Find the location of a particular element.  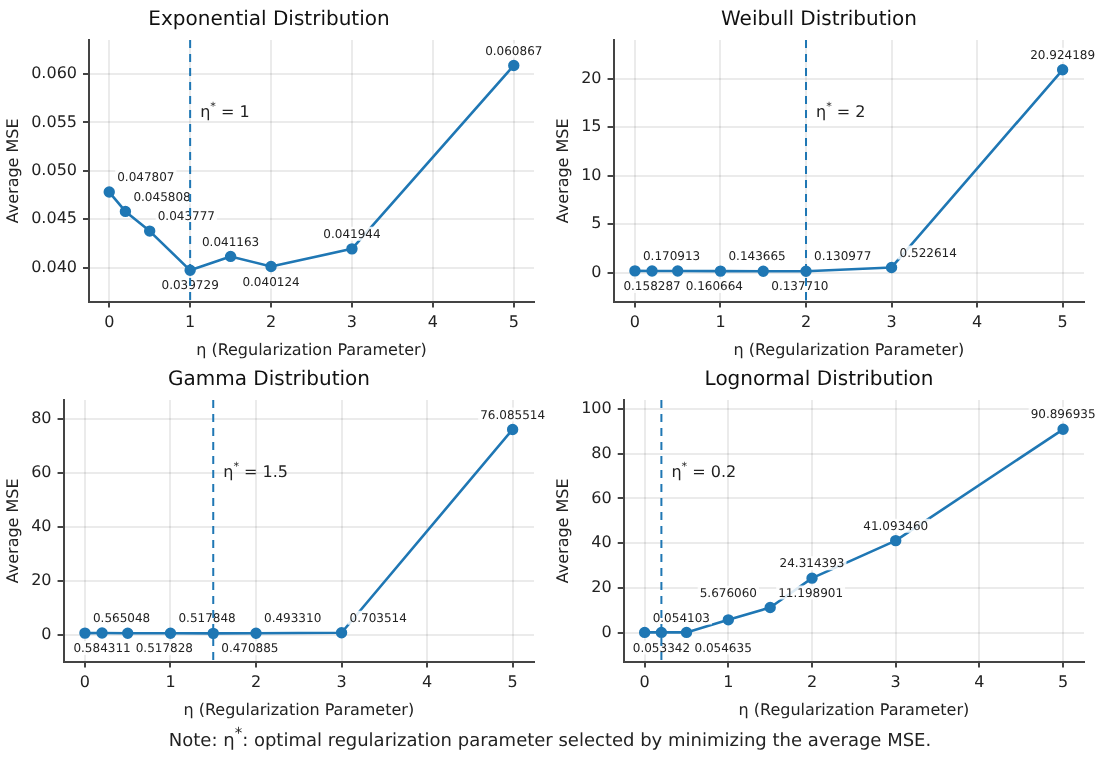

y-tick-label: 0.040 is located at coordinates (54, 266).